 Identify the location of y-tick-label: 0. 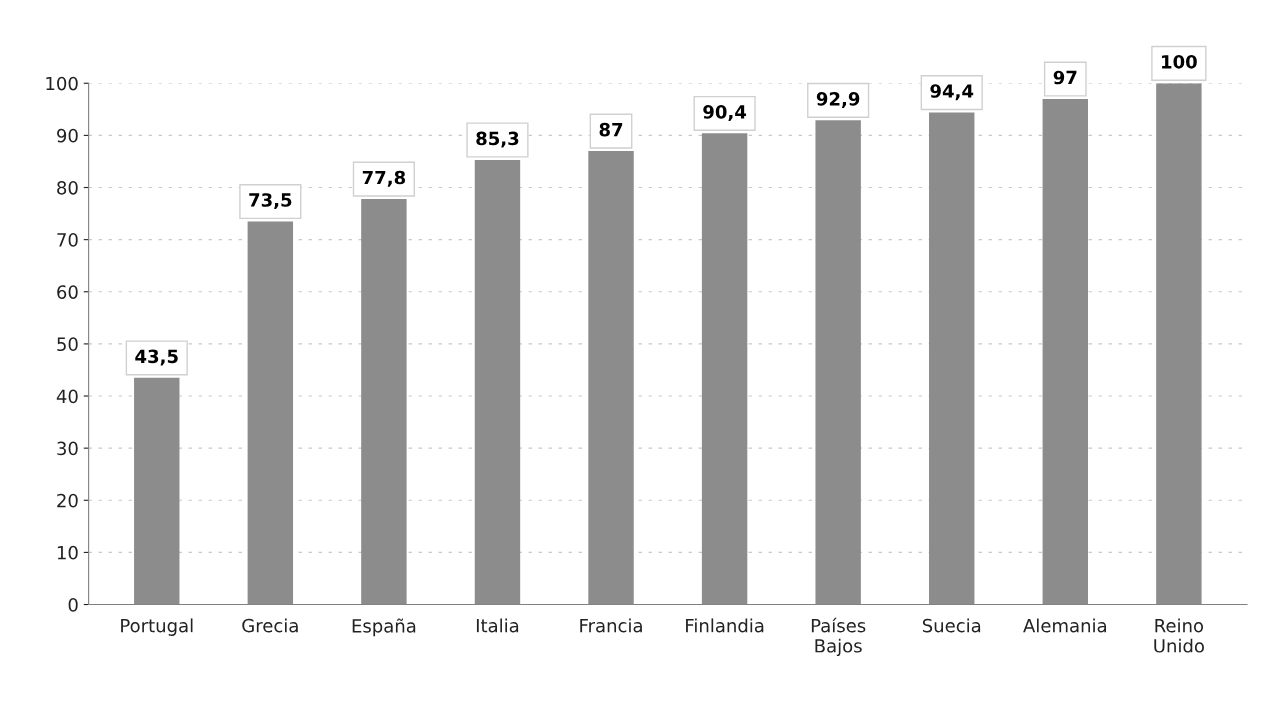
(73, 605).